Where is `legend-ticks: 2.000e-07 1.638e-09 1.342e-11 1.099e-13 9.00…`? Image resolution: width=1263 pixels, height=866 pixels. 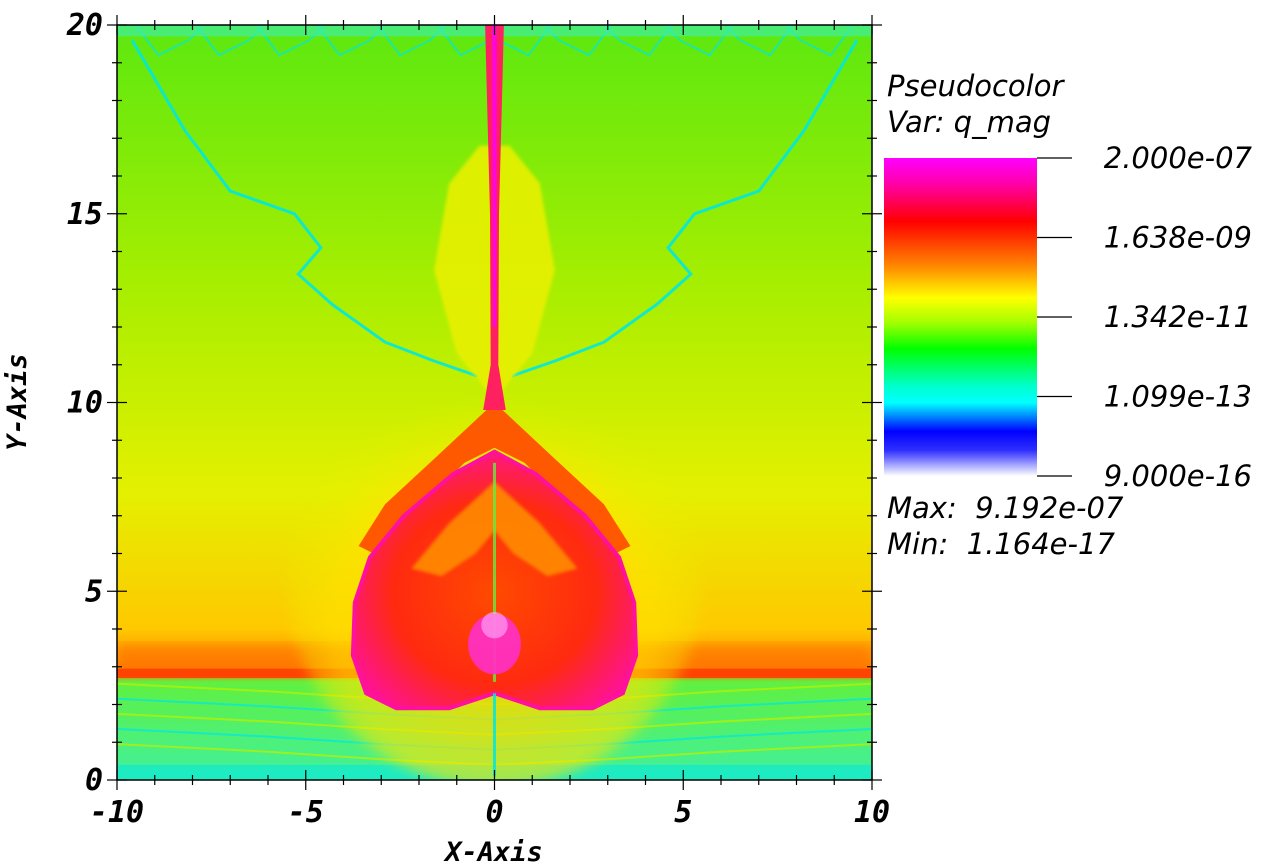 legend-ticks: 2.000e-07 1.638e-09 1.342e-11 1.099e-13 9.00… is located at coordinates (1145, 317).